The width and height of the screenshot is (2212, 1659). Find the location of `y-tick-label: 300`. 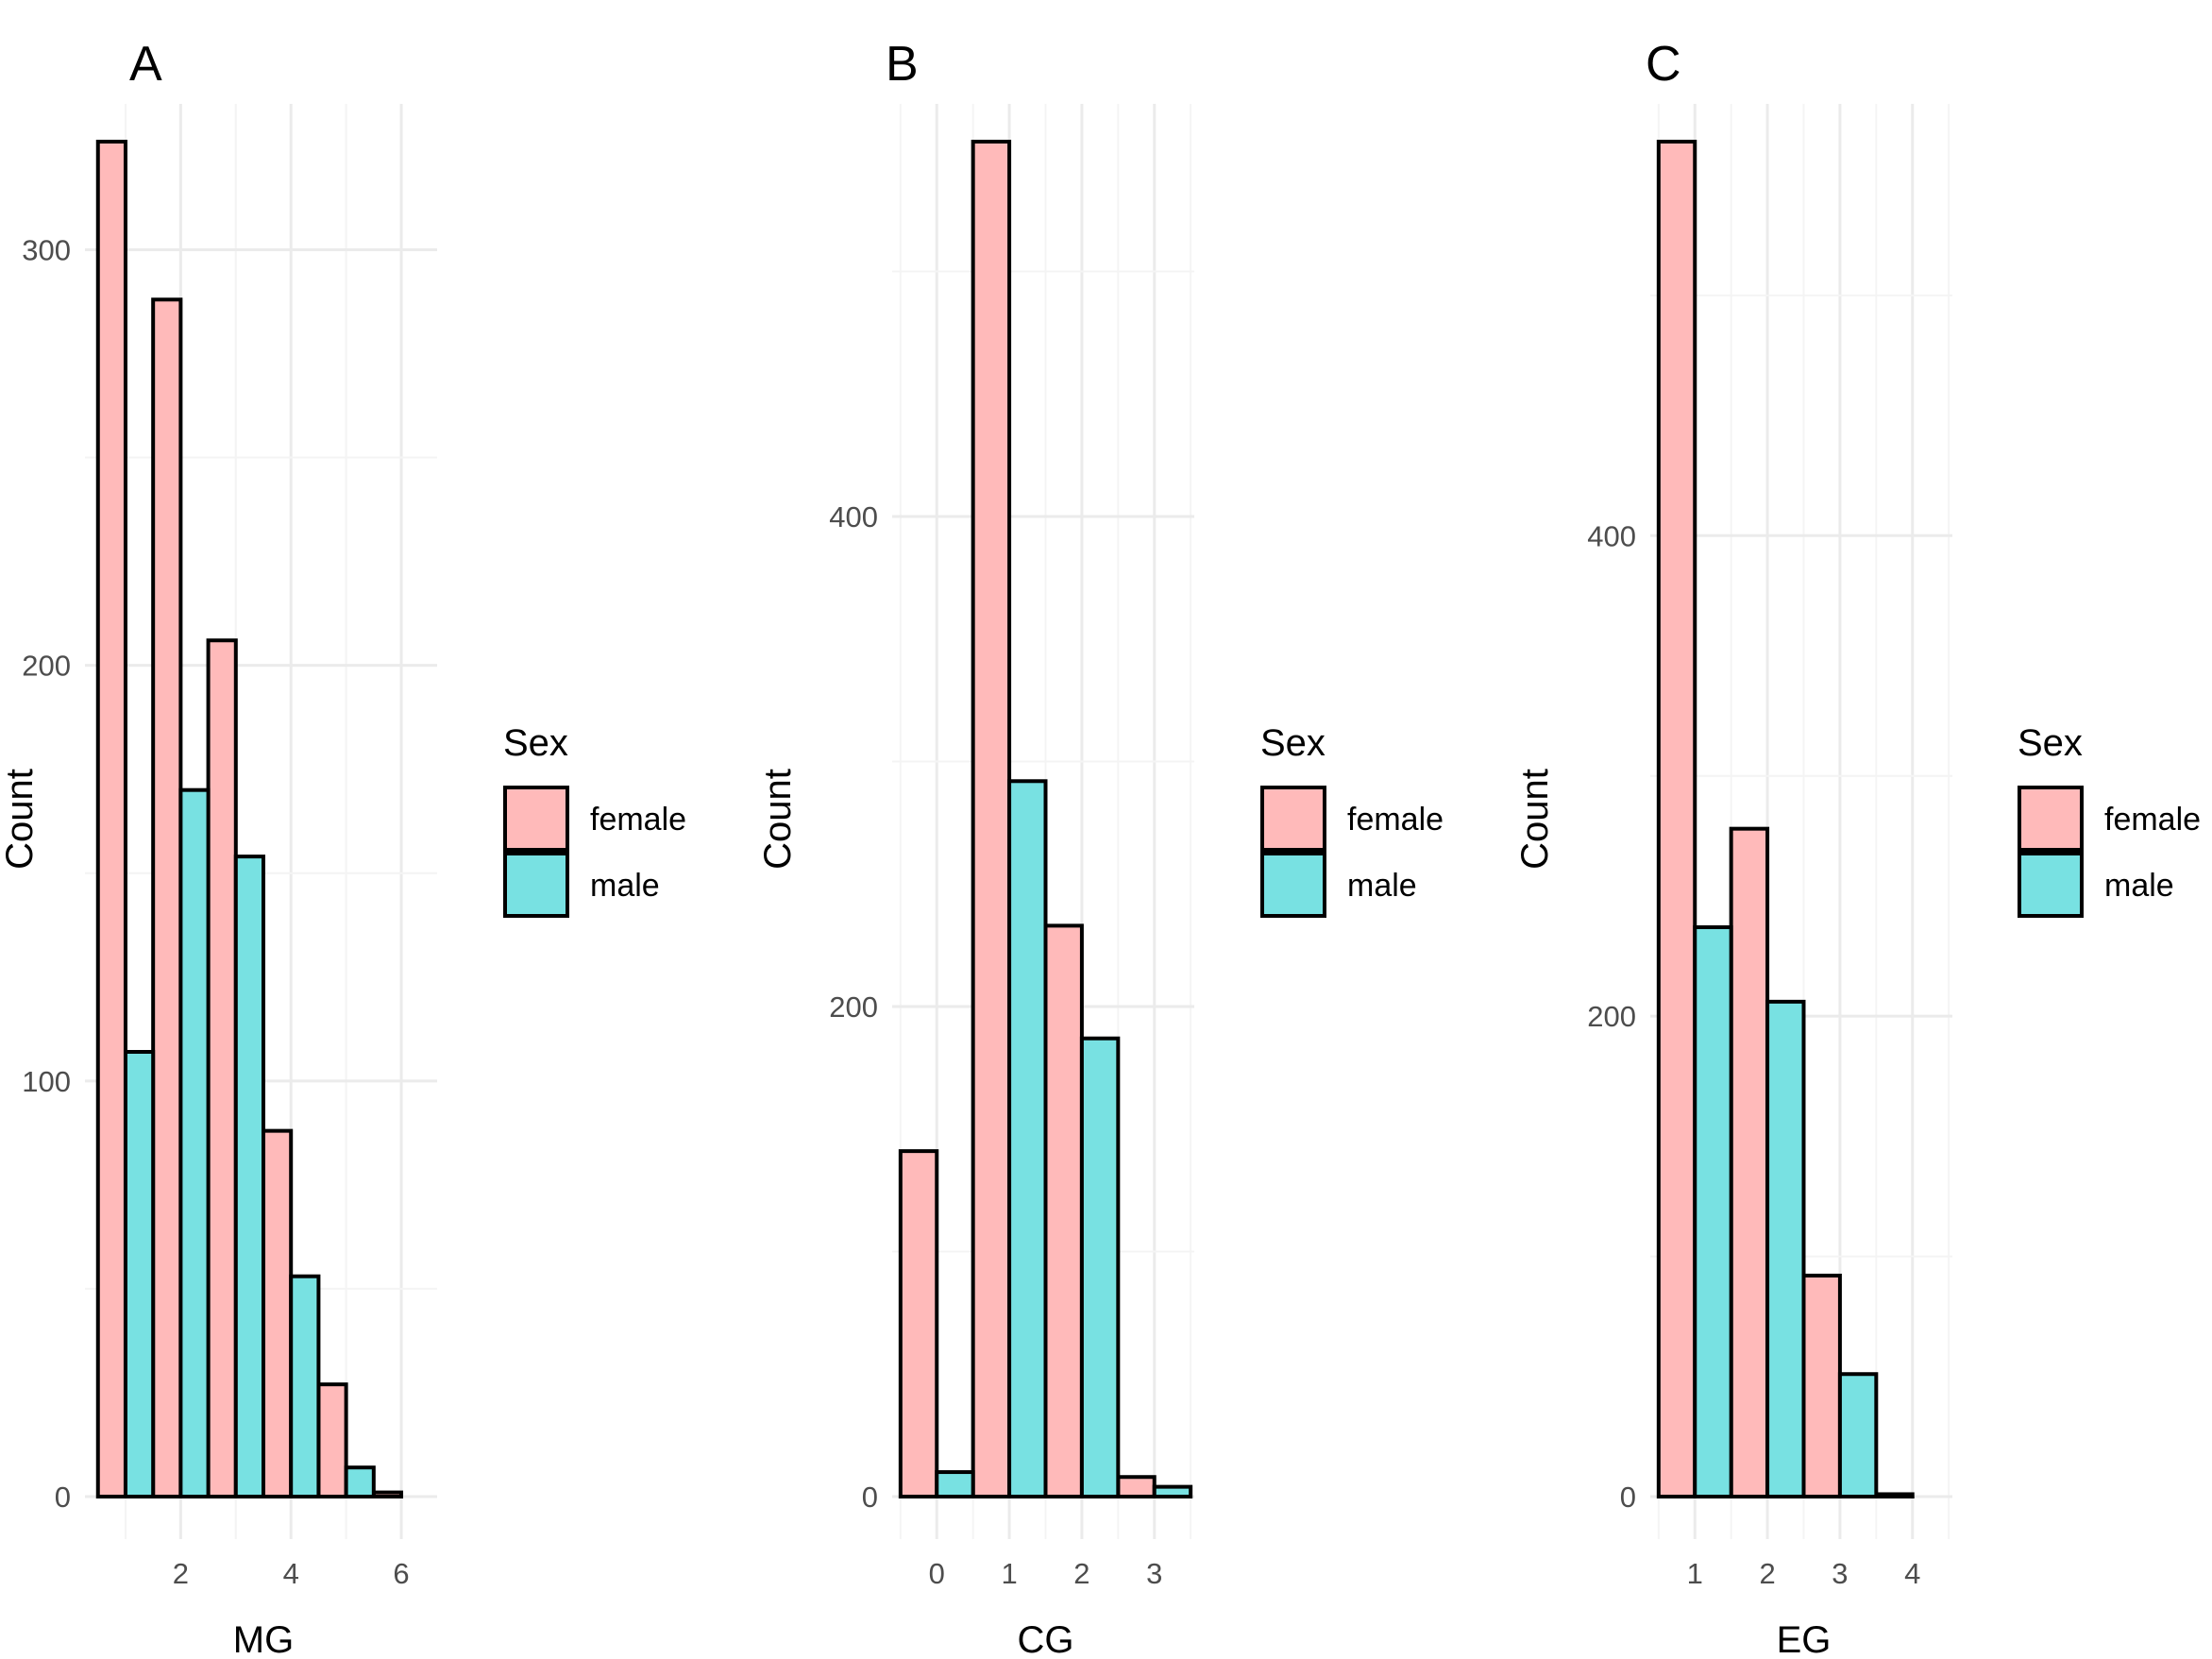

y-tick-label: 300 is located at coordinates (46, 249).